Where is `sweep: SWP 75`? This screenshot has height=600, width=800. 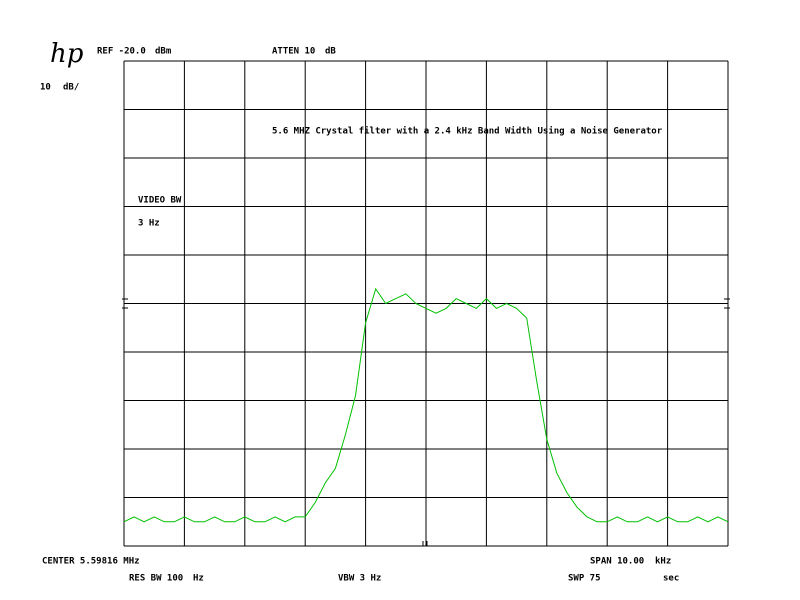 sweep: SWP 75 is located at coordinates (584, 579).